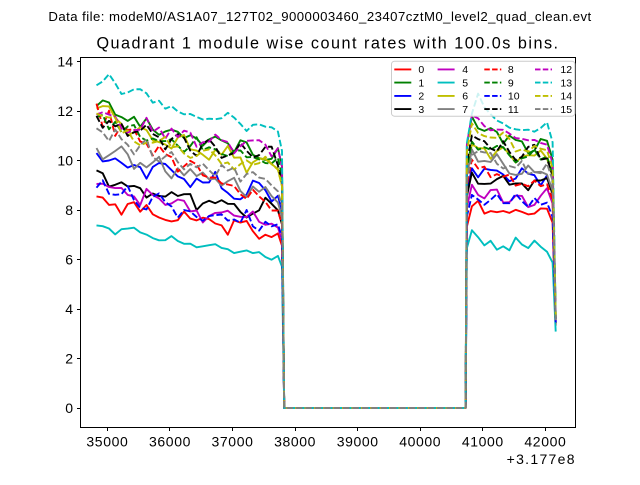 Image resolution: width=640 pixels, height=485 pixels. What do you see at coordinates (358, 442) in the screenshot?
I see `svg-text: 39000` at bounding box center [358, 442].